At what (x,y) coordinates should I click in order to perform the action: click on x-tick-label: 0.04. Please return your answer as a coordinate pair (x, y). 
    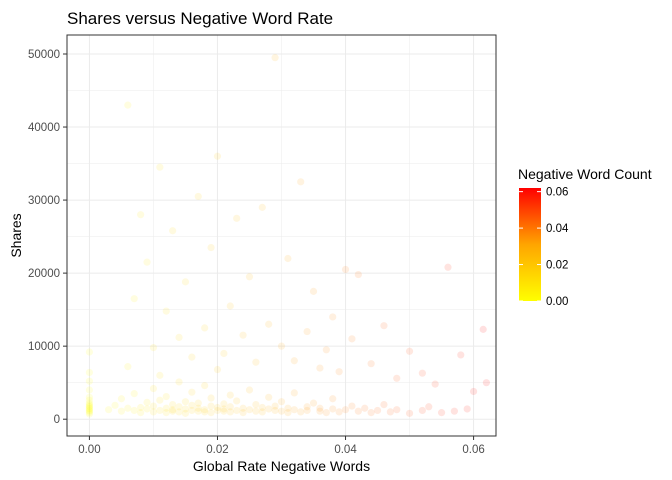
    Looking at the image, I should click on (345, 450).